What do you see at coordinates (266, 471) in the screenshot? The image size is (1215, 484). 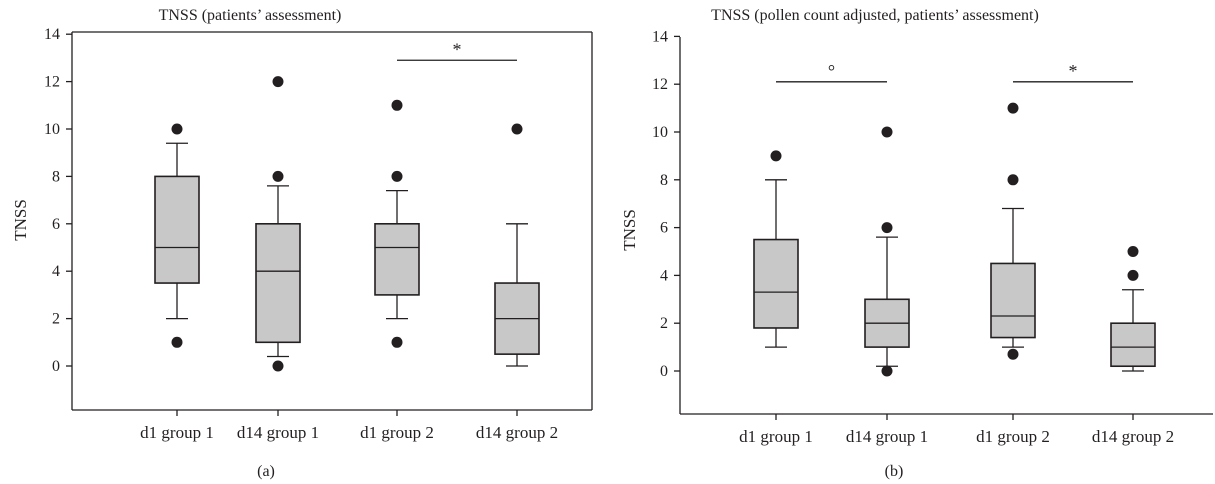 I see `panel-label: (a)` at bounding box center [266, 471].